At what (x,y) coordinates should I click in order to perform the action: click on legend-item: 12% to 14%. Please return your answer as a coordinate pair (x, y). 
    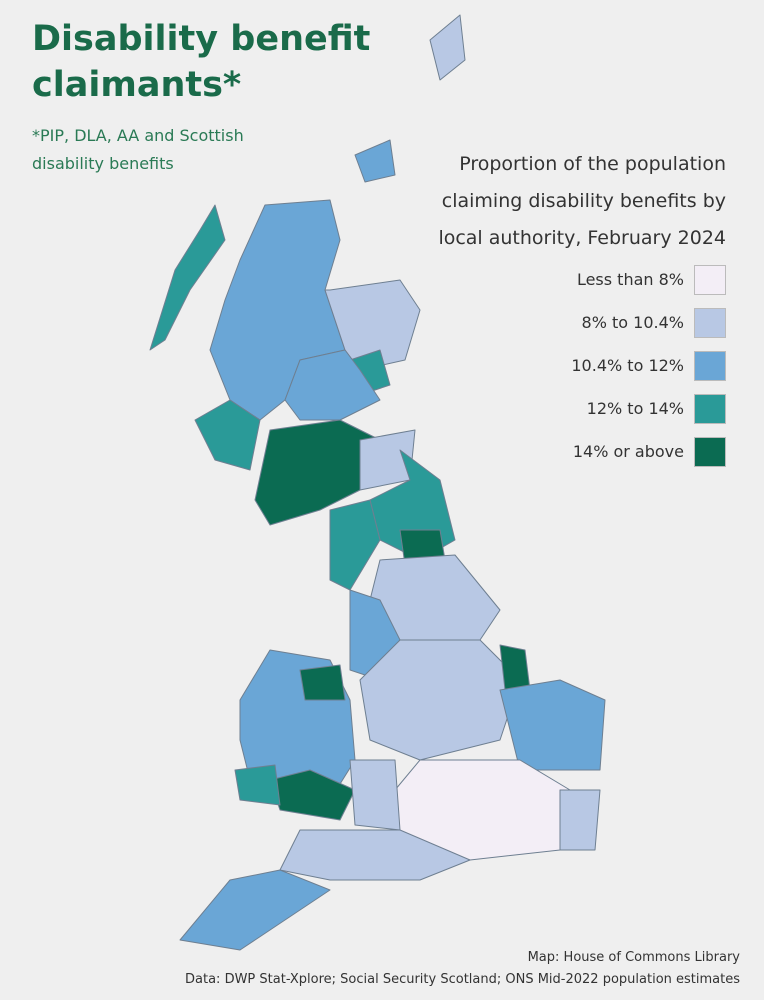
    Looking at the image, I should click on (648, 408).